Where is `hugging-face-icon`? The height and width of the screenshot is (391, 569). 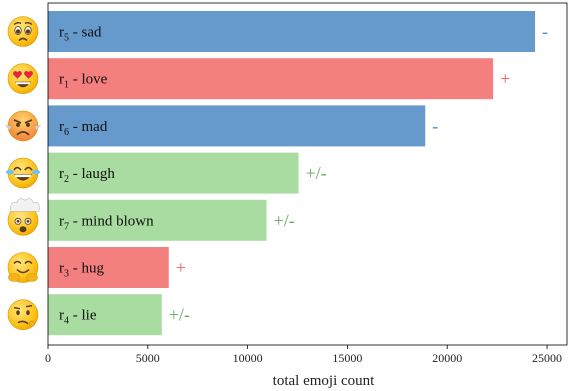 hugging-face-icon is located at coordinates (23, 267).